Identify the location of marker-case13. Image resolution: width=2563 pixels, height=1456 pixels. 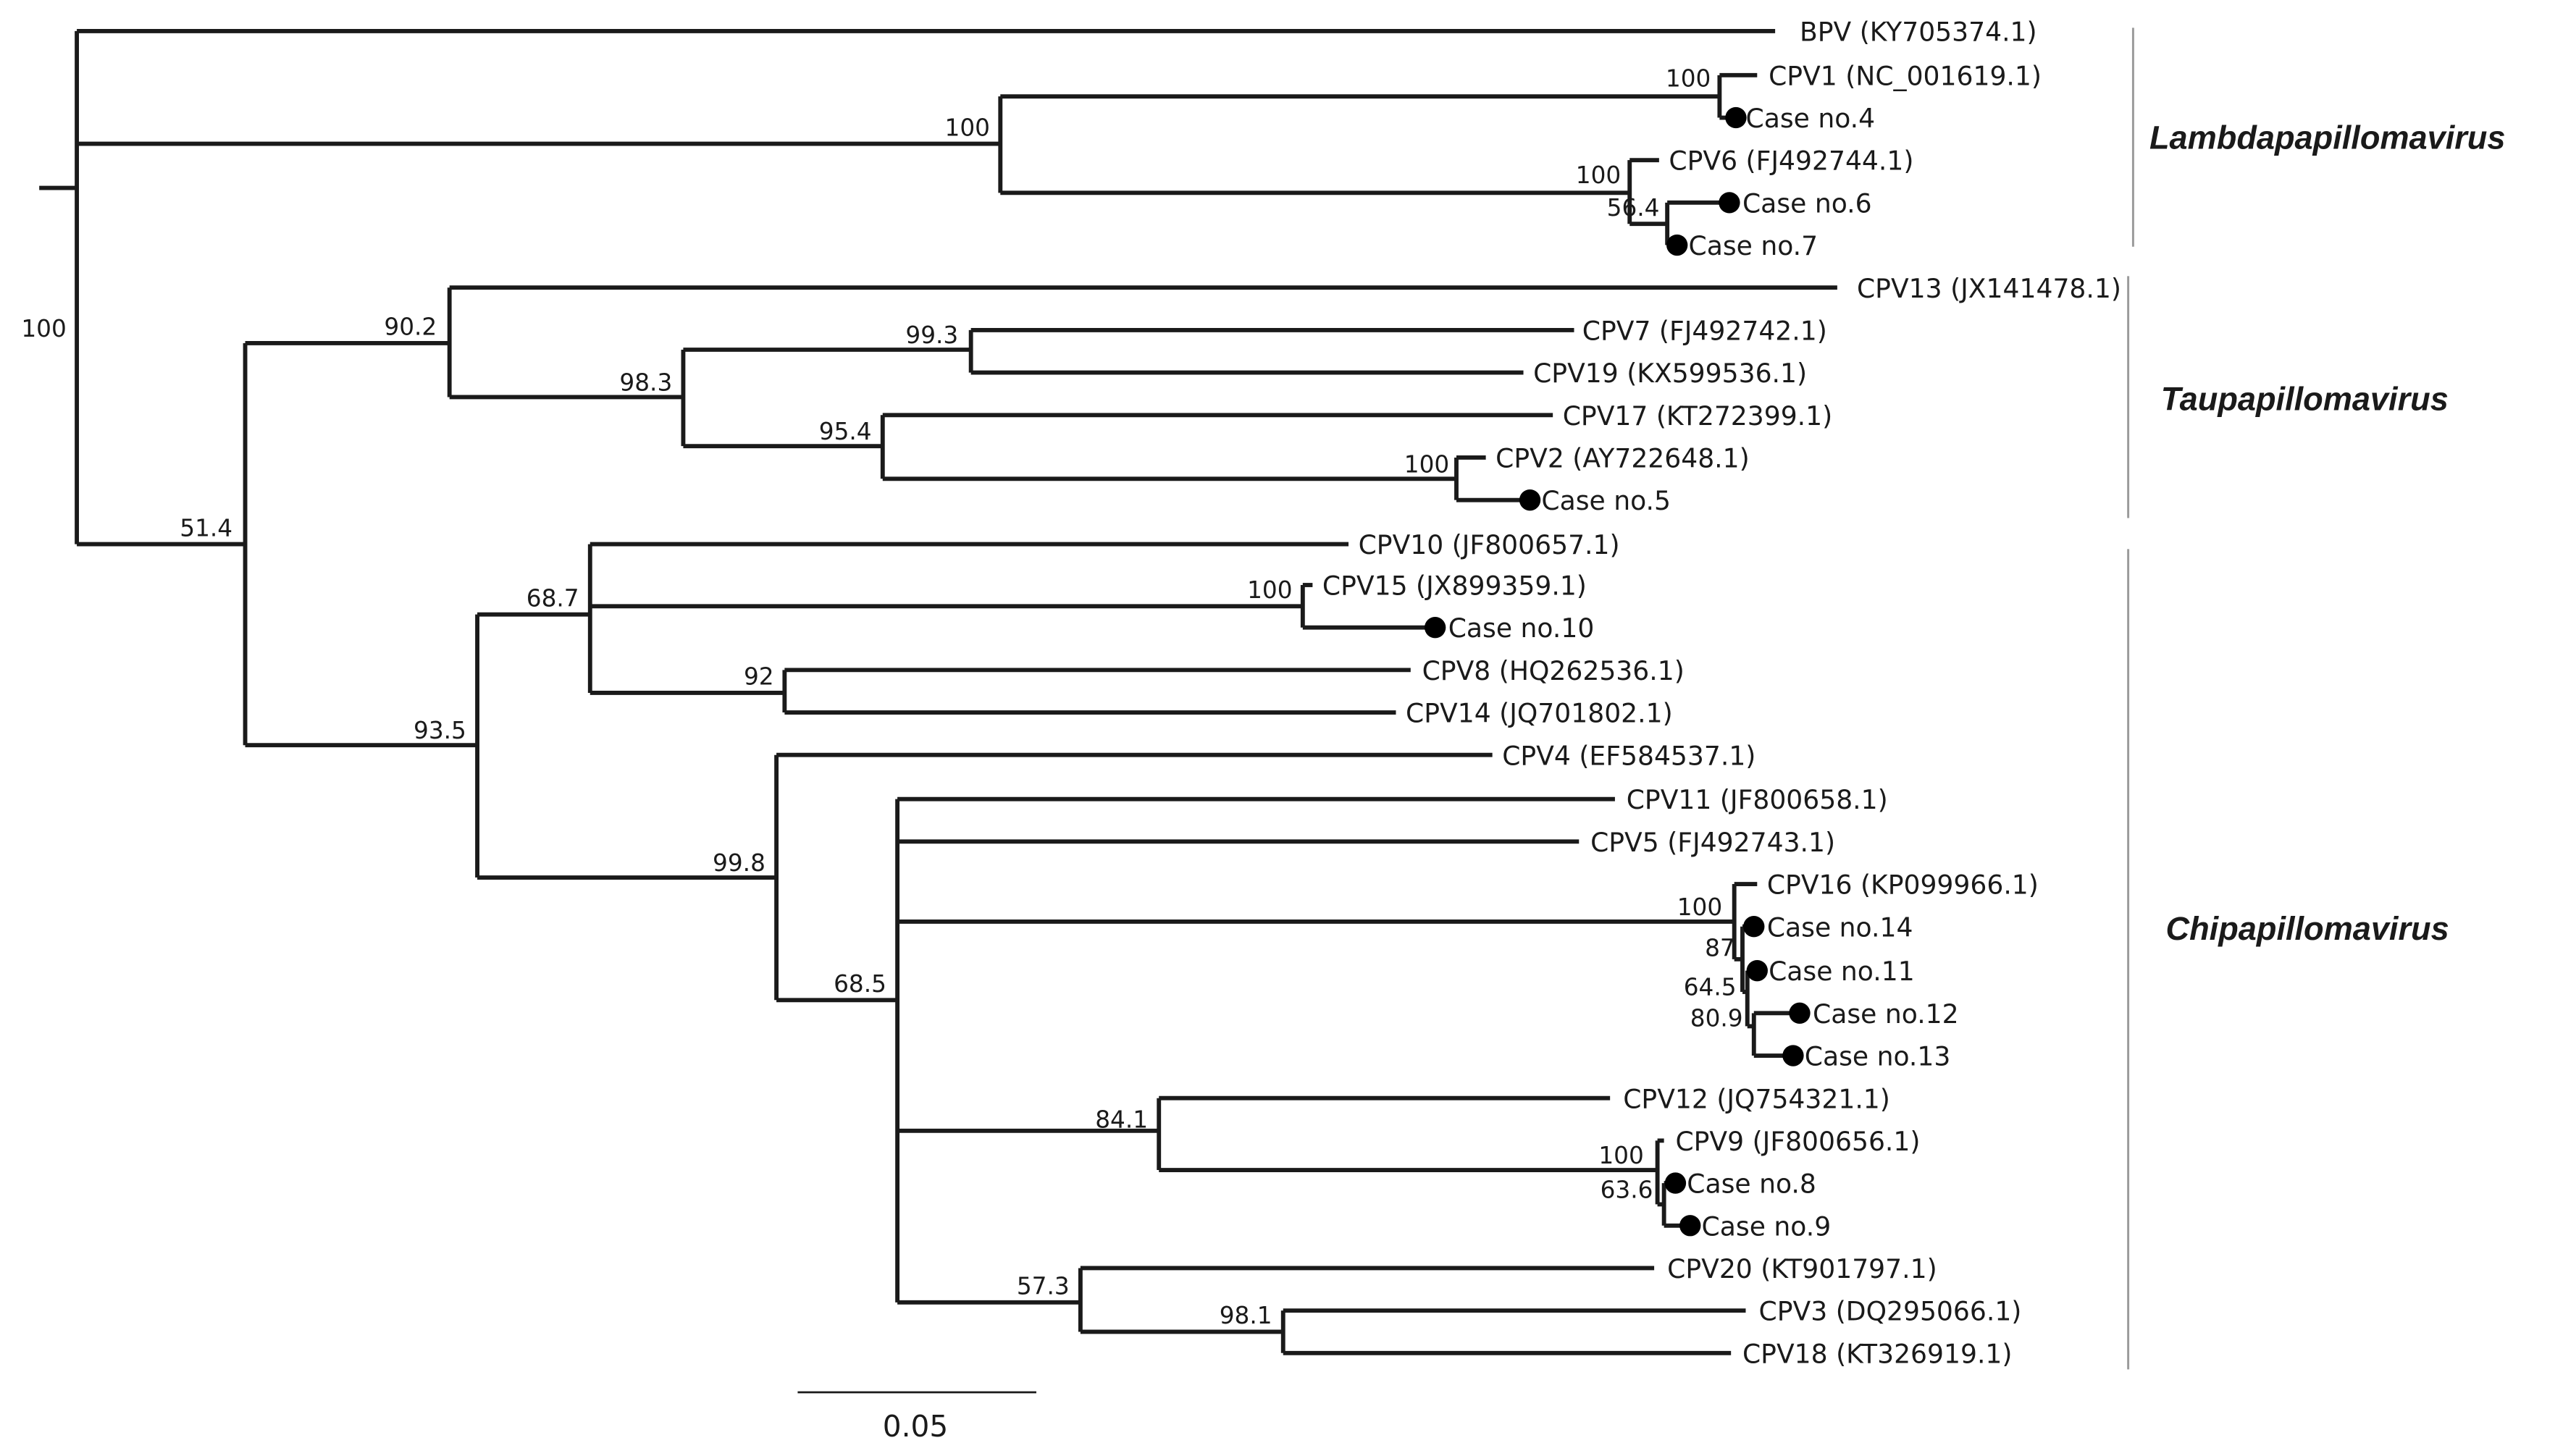
(1793, 1055).